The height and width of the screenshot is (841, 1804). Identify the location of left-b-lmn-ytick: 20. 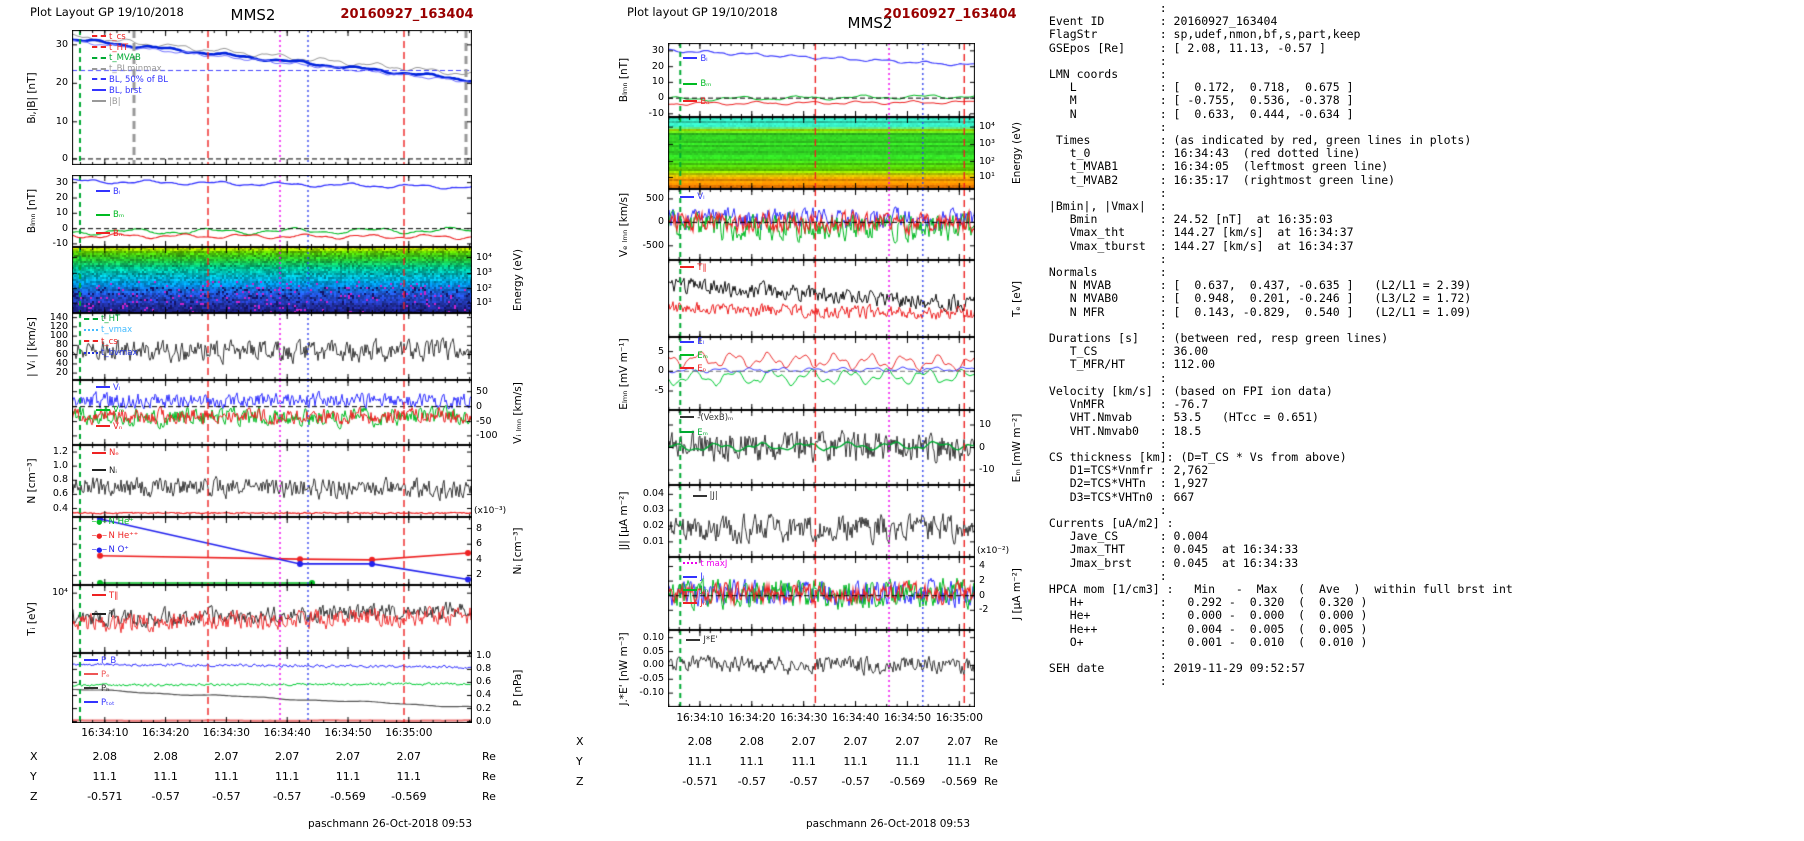
(61, 198).